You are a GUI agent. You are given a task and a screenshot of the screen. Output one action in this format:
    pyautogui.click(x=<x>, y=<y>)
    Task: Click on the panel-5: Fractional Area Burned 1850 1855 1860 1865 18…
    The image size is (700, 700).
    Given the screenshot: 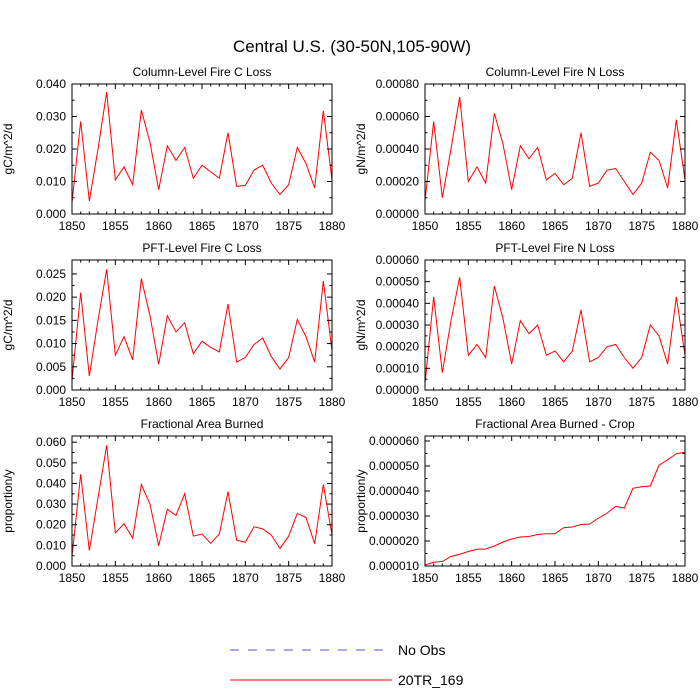 What is the action you would take?
    pyautogui.click(x=173, y=501)
    